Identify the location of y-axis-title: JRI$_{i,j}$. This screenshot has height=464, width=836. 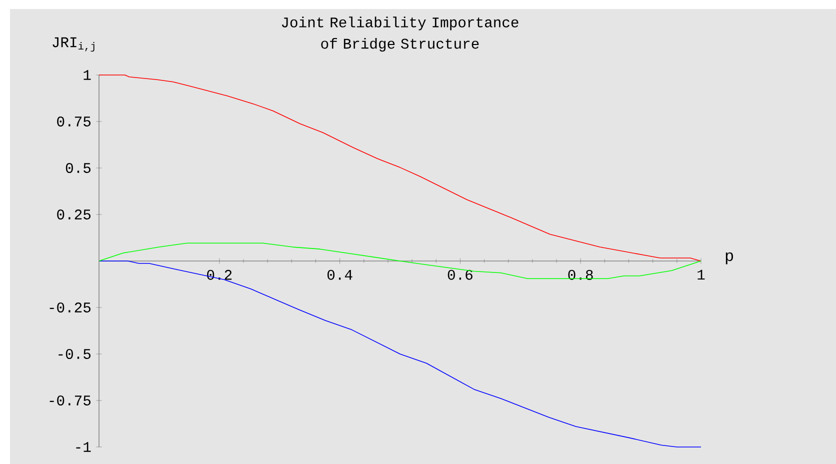
(73, 44).